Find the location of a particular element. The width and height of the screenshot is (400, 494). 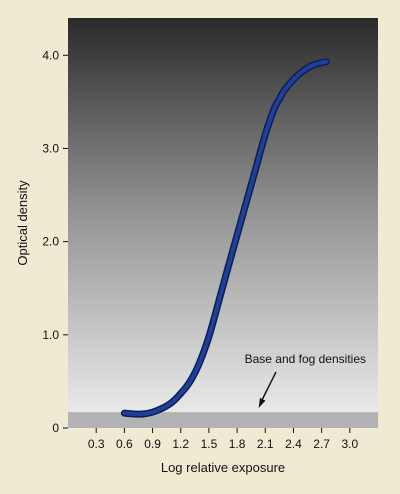

x-tick-label: 0.3 is located at coordinates (96, 444).